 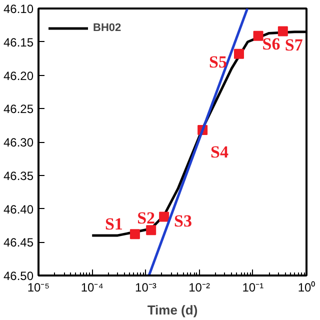 What do you see at coordinates (183, 220) in the screenshot?
I see `annotation: S3` at bounding box center [183, 220].